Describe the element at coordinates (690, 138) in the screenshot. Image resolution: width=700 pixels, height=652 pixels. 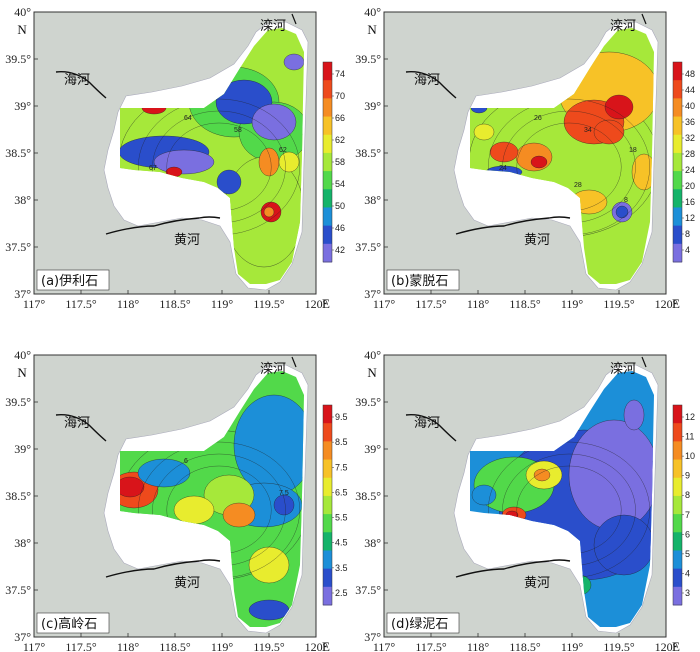
I see `colorbar-tick-label: 32` at that location.